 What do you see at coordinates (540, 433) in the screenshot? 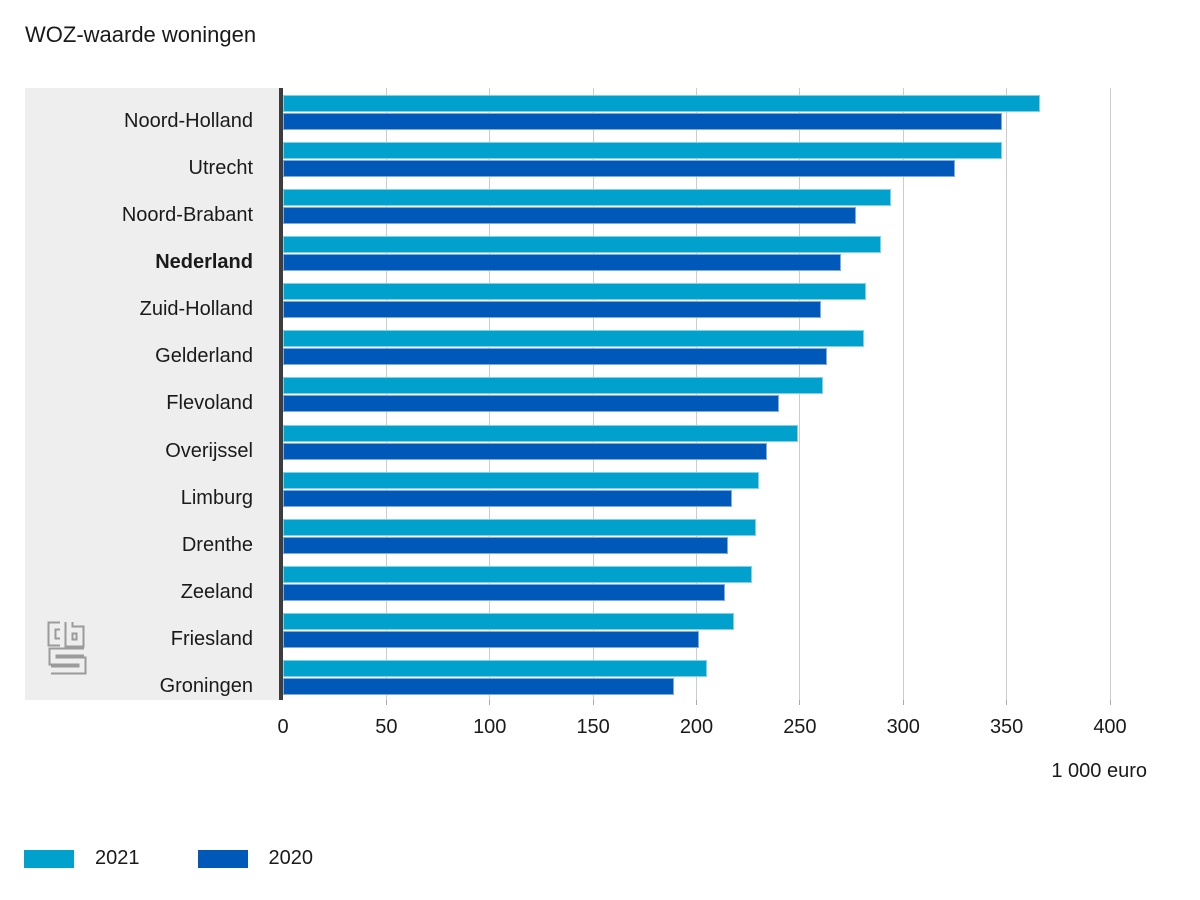
I see `bar-2021-overijssel` at bounding box center [540, 433].